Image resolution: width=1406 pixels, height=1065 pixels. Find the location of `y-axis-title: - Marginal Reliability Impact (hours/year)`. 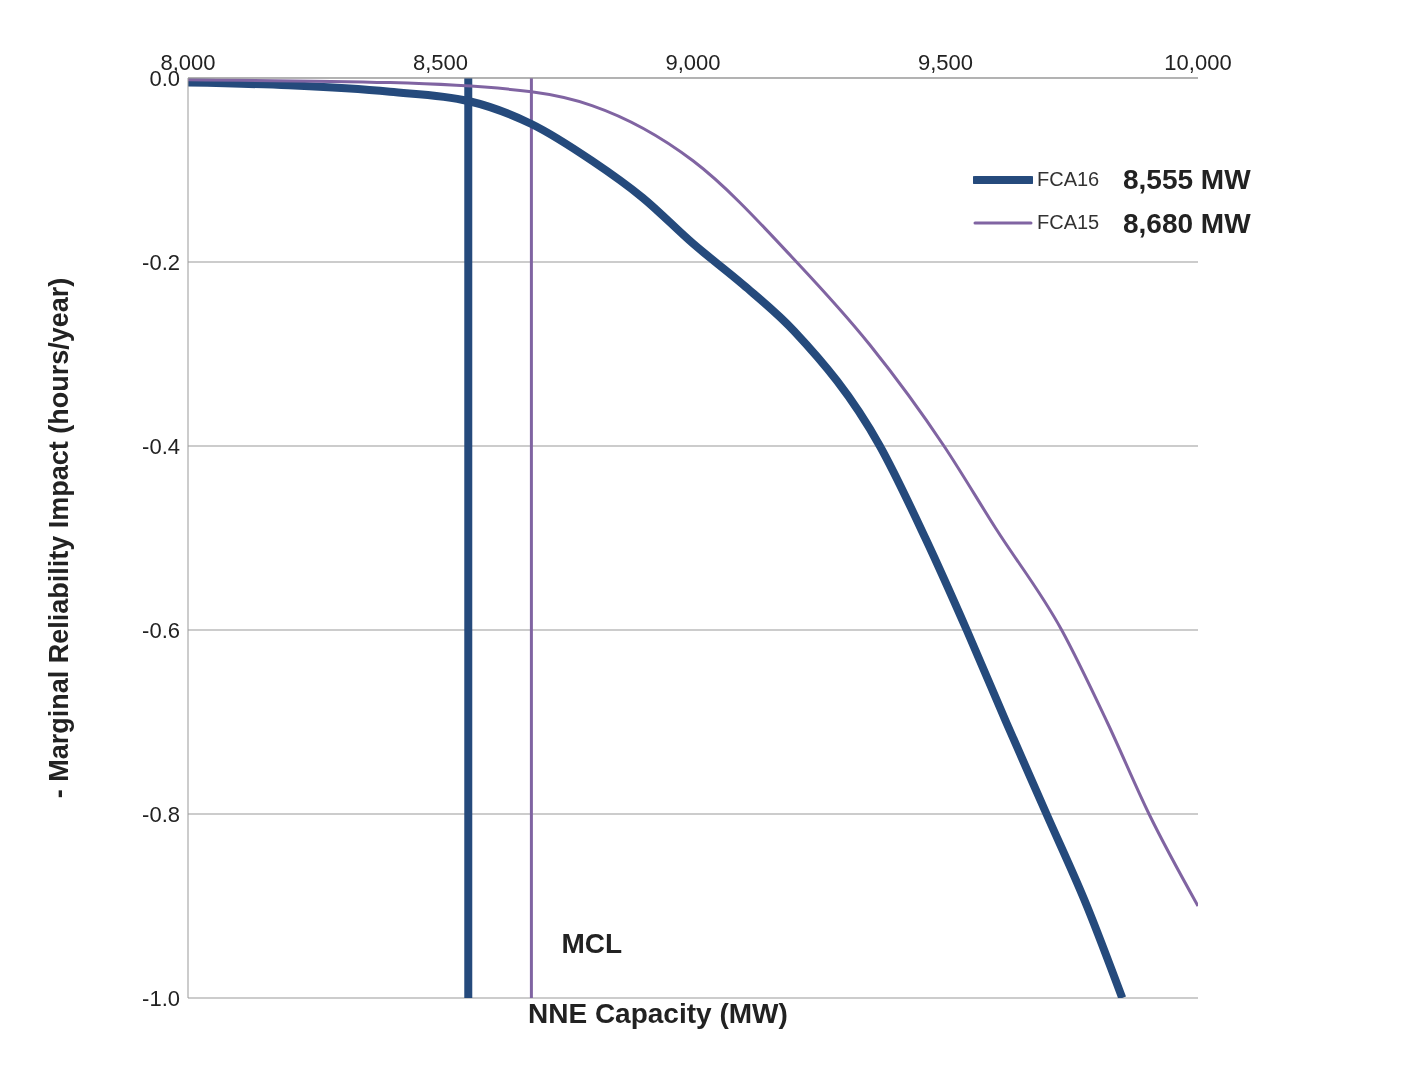

y-axis-title: - Marginal Reliability Impact (hours/year) is located at coordinates (58, 538).